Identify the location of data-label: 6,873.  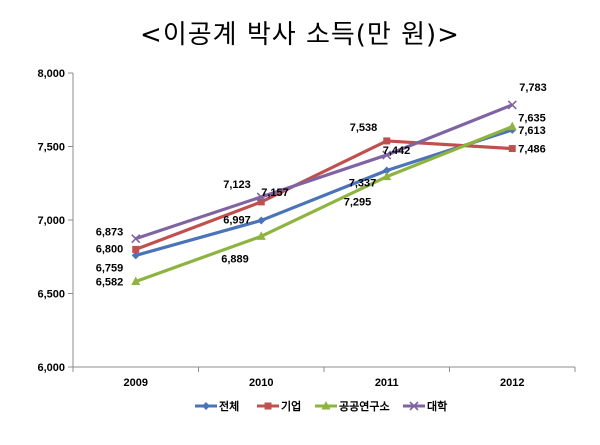
(110, 233).